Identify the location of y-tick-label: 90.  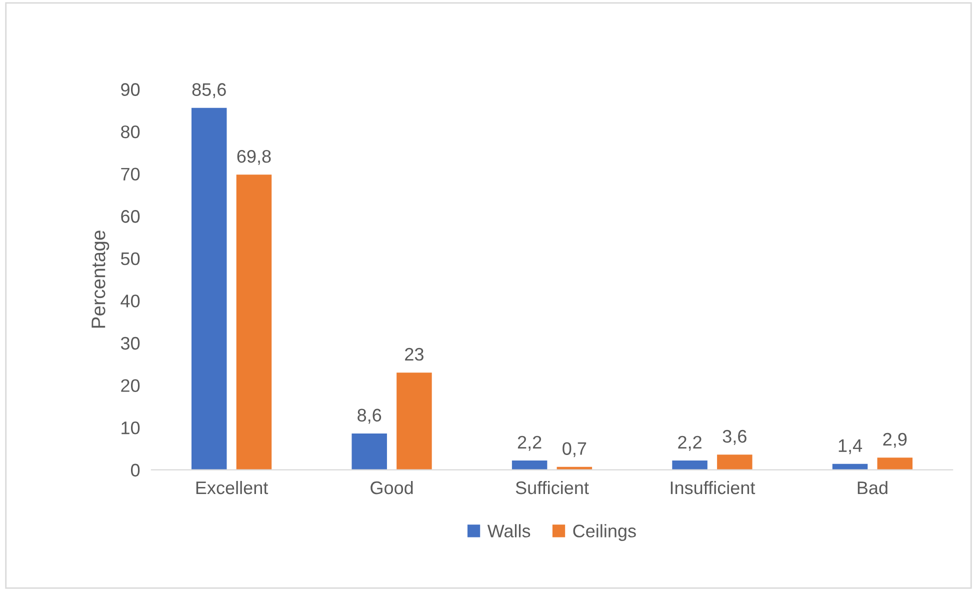
(130, 89).